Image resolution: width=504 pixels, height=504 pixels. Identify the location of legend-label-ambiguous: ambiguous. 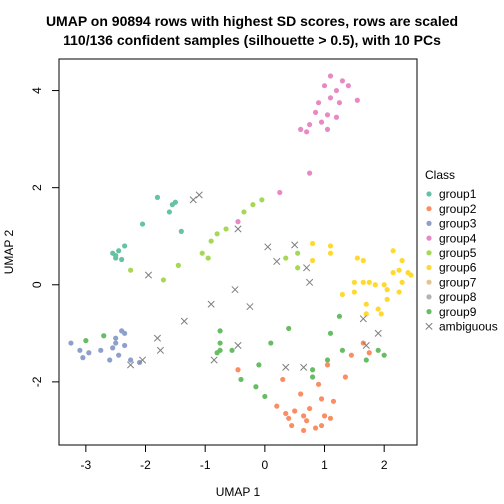
(468, 327).